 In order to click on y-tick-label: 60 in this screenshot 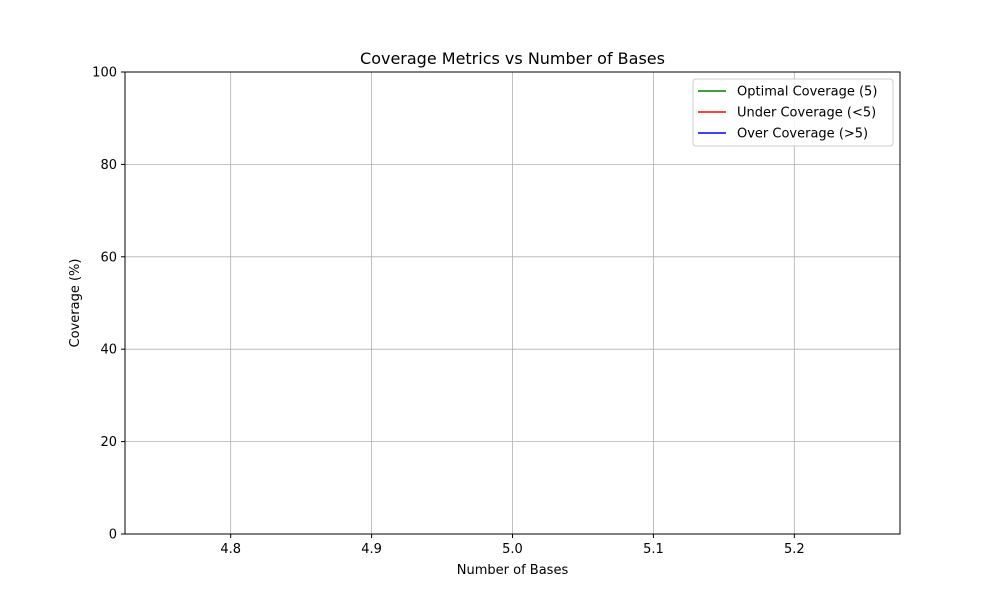, I will do `click(108, 257)`.